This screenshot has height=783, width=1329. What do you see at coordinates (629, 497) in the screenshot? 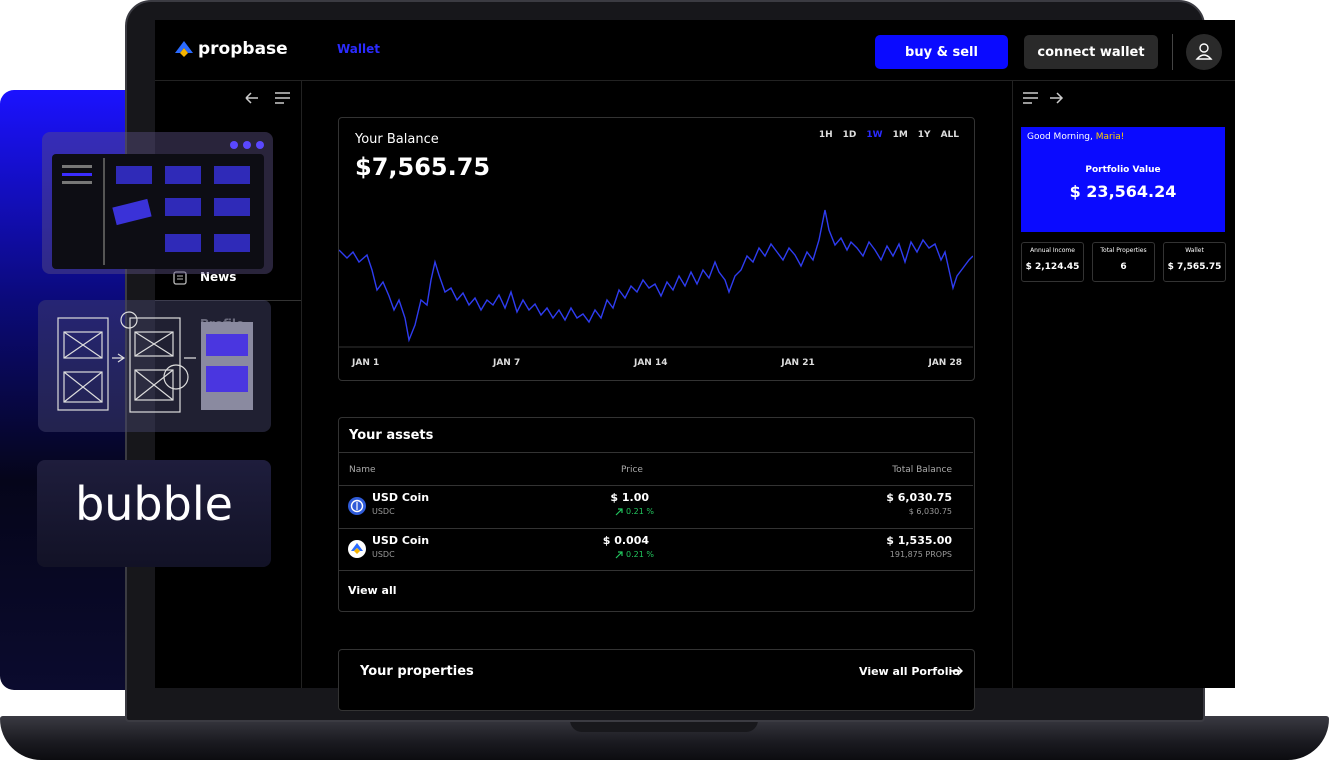
I see `coin-price: $ 1.00` at bounding box center [629, 497].